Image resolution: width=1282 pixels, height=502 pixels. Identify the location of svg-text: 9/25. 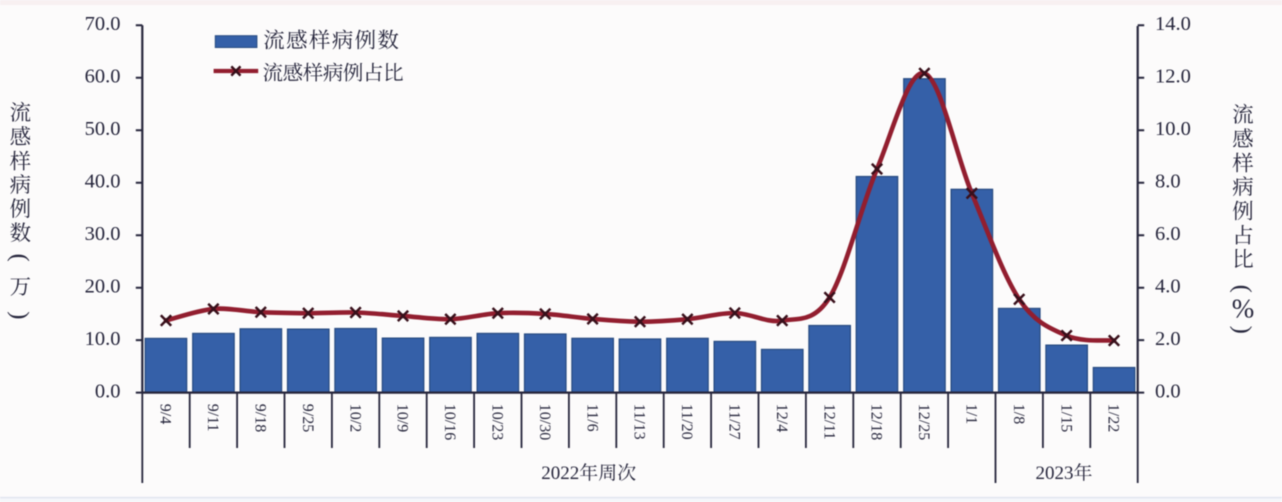
(307, 418).